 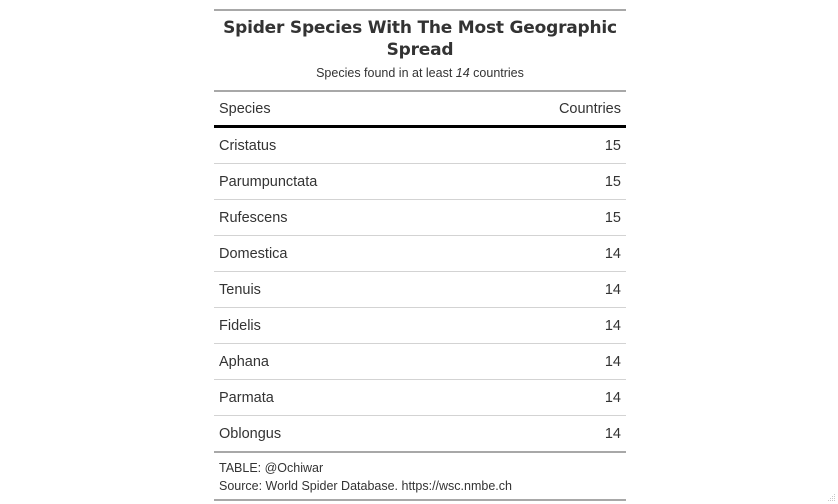 I want to click on subtitle-suffix: countries, so click(x=496, y=73).